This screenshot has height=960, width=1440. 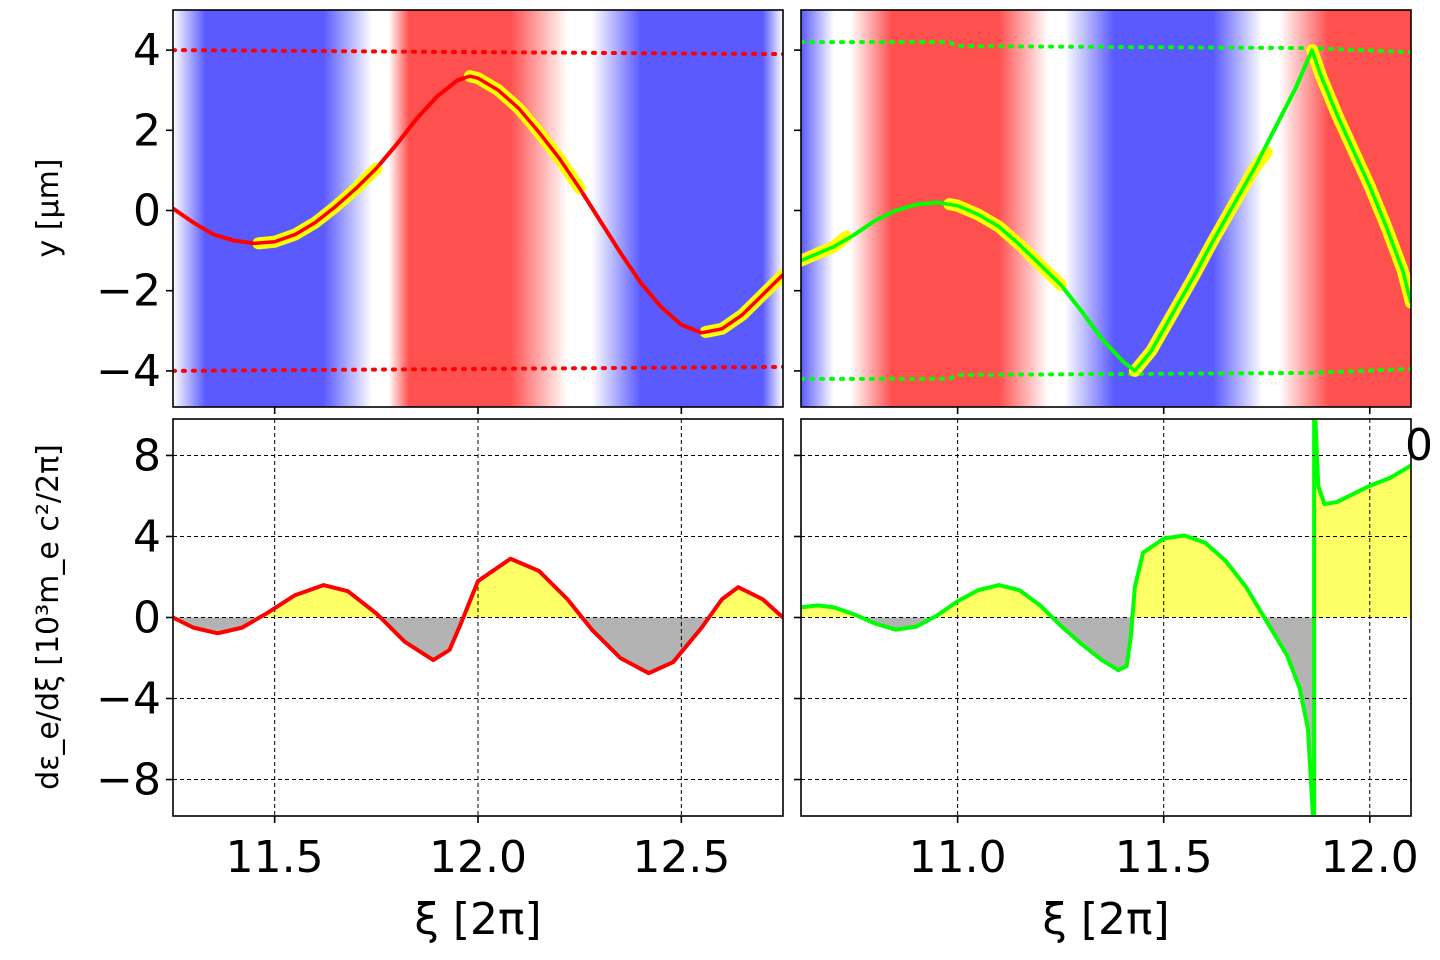 What do you see at coordinates (48, 207) in the screenshot?
I see `y-axis-label-top: y [μm]` at bounding box center [48, 207].